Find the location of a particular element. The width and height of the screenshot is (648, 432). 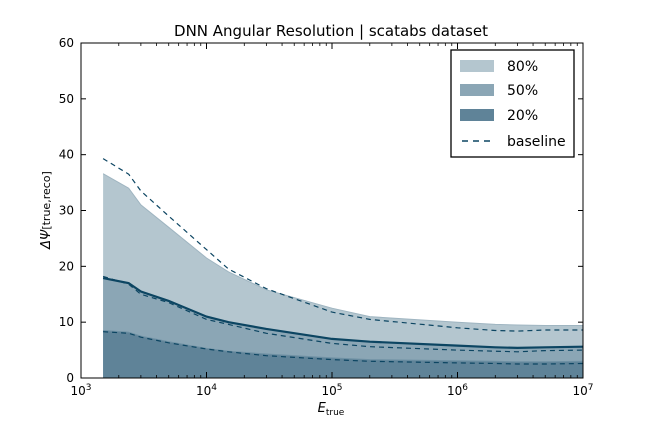

x-tick-label: 10⁵ is located at coordinates (331, 390).